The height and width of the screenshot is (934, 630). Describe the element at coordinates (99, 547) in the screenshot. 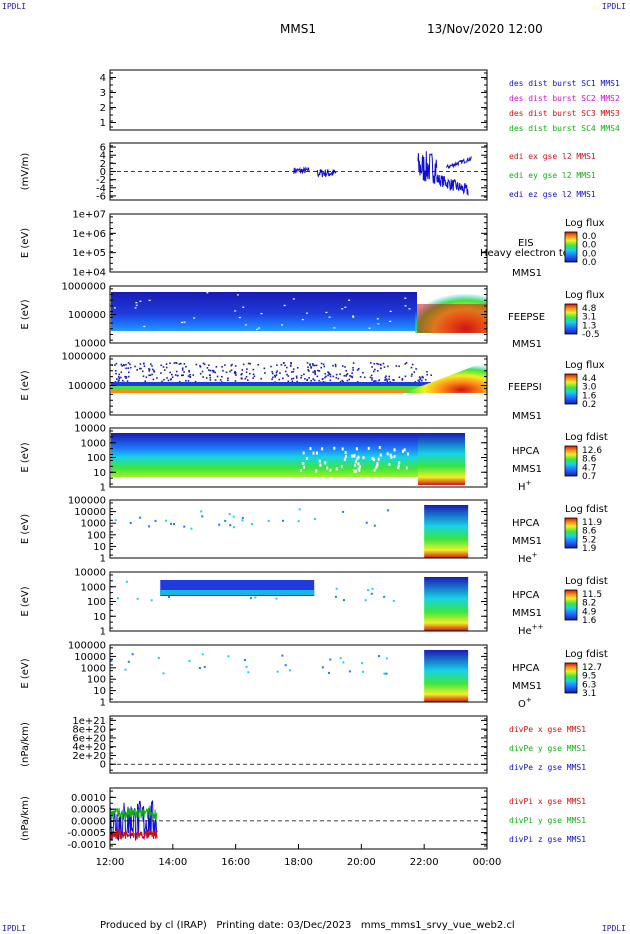

I see `hpca-he1-ytick-label: 10` at that location.